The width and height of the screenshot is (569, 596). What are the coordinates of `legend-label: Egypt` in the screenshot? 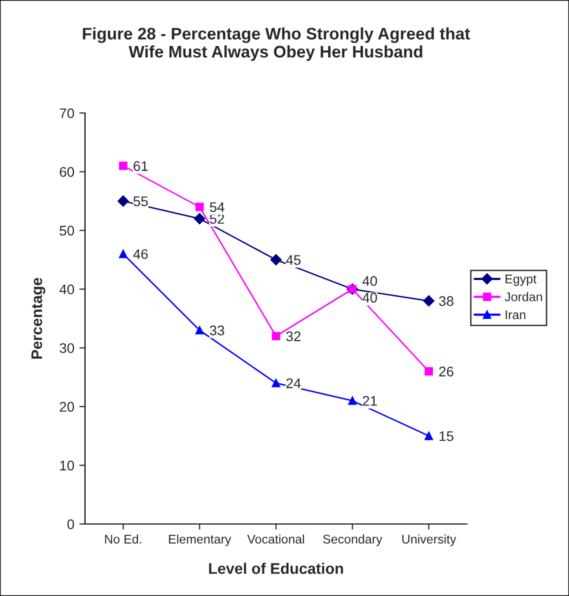 It's located at (521, 280).